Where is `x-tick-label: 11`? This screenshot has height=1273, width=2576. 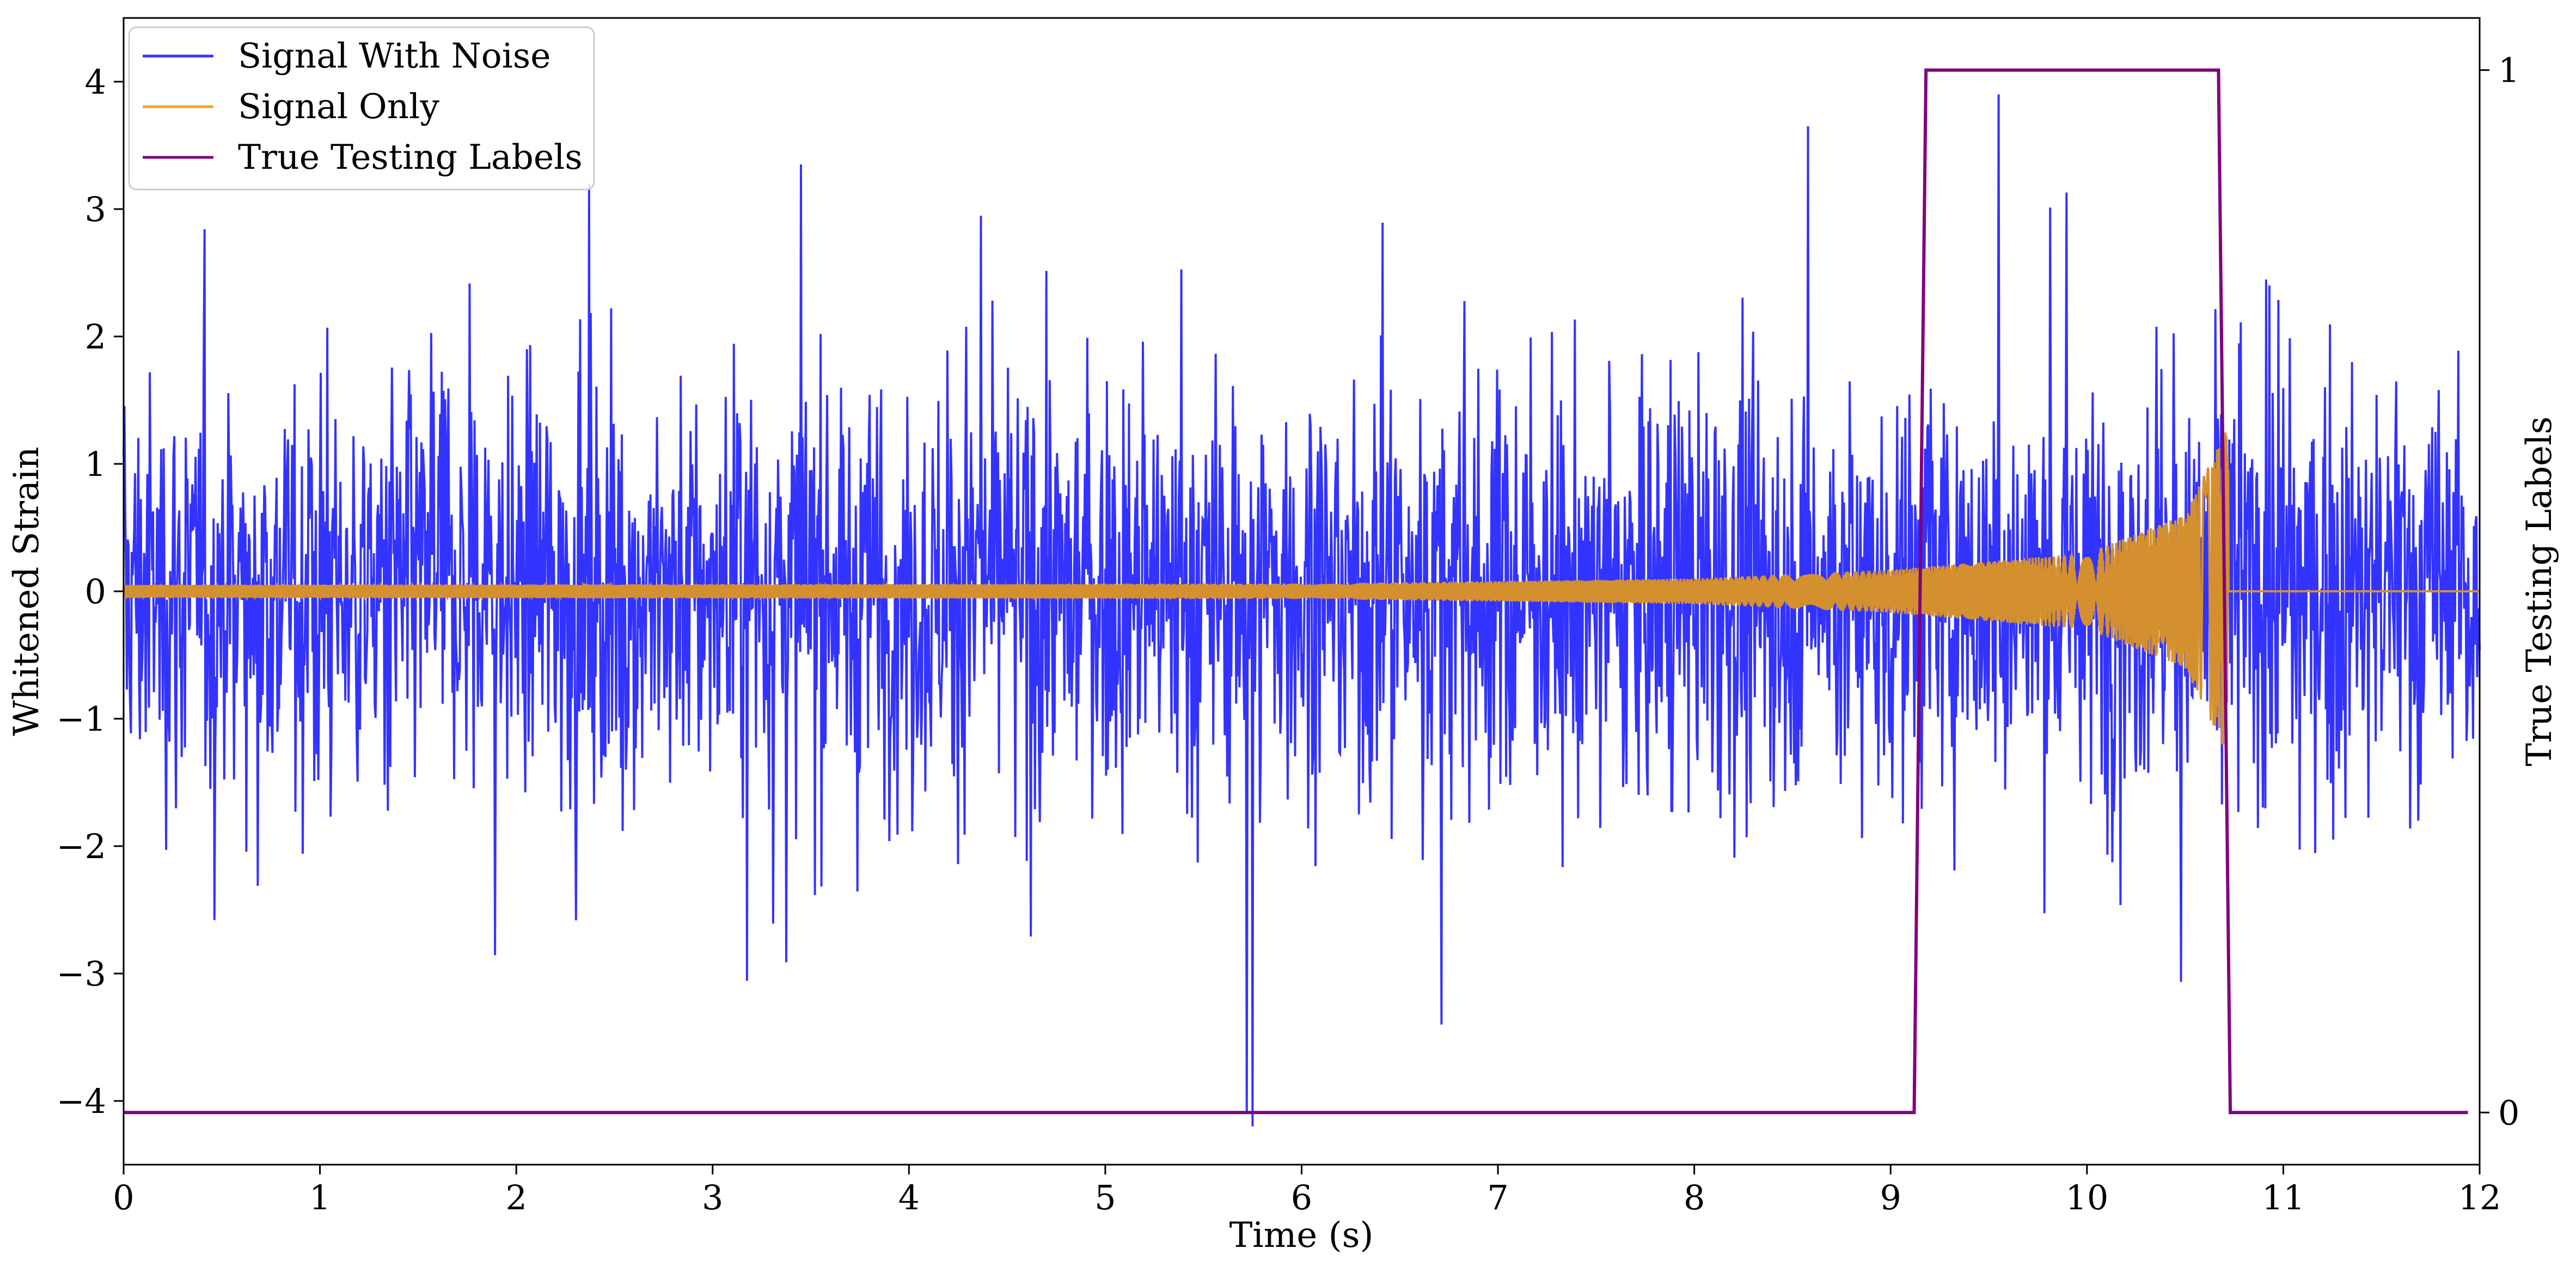 x-tick-label: 11 is located at coordinates (2283, 1197).